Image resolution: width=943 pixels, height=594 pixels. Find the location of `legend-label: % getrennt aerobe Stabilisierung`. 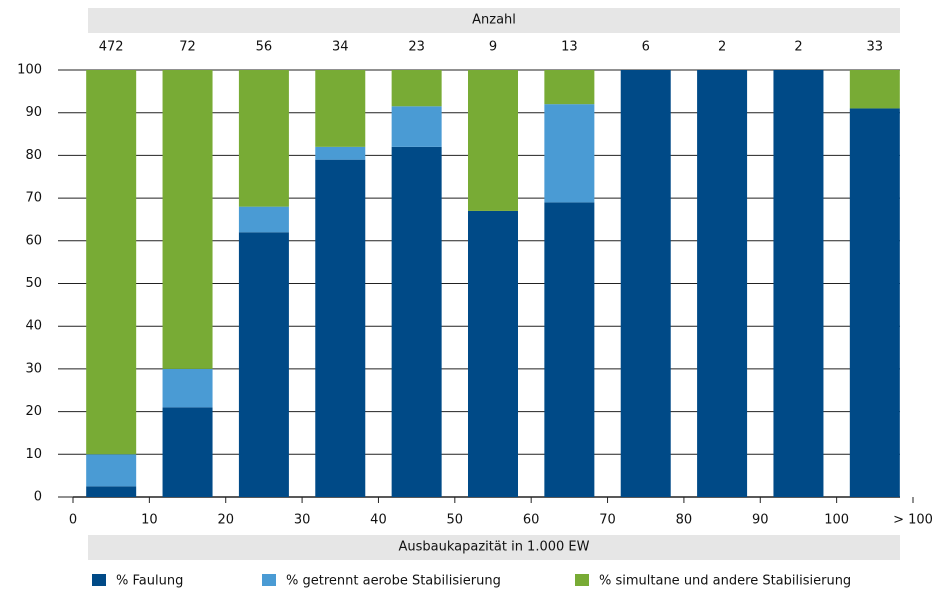

legend-label: % getrennt aerobe Stabilisierung is located at coordinates (393, 581).